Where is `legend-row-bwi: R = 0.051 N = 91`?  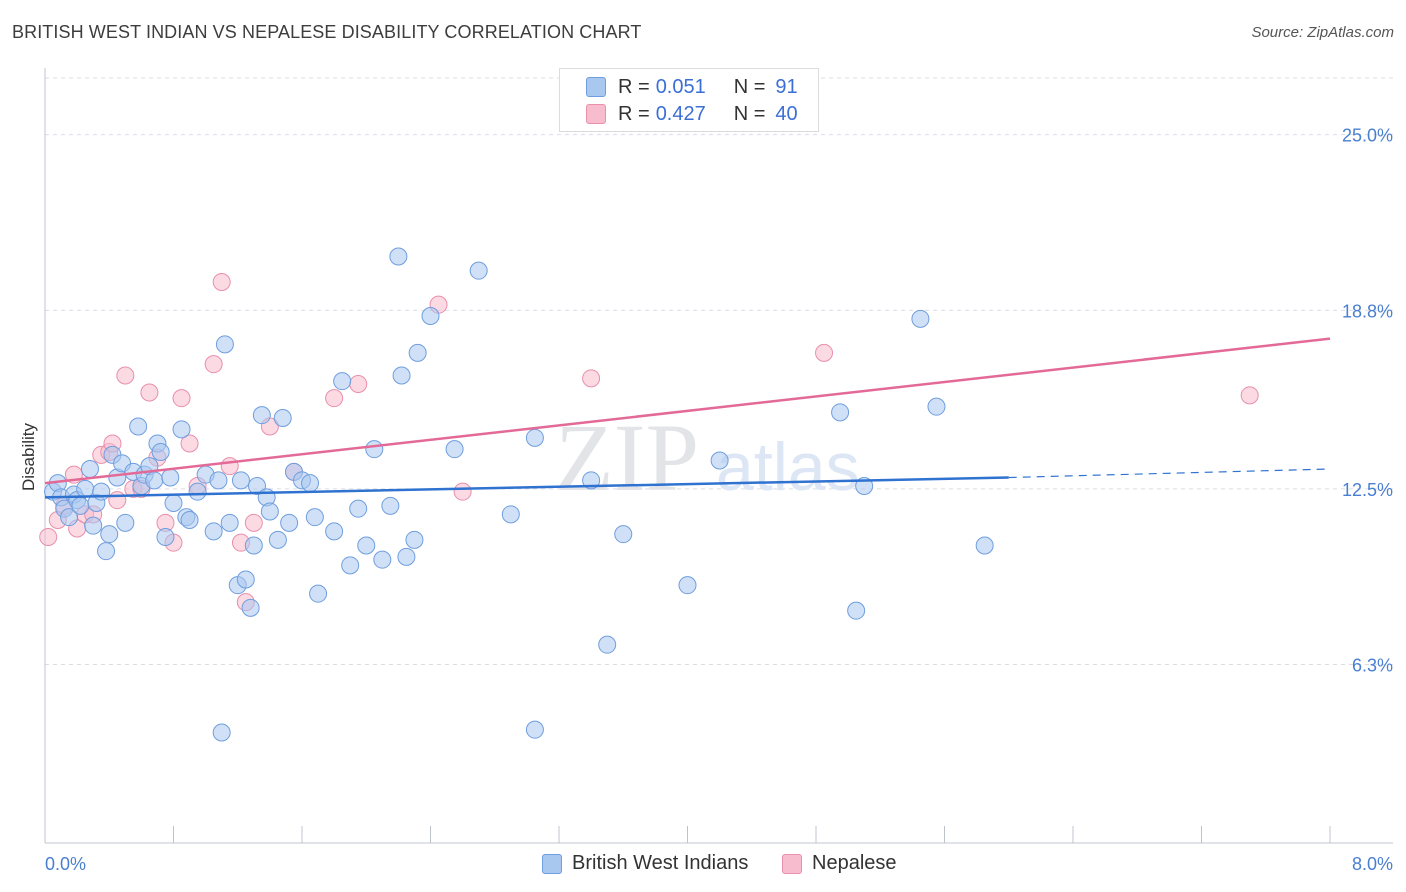
legend-row-bwi: R = 0.051 N = 91 is located at coordinates (692, 87).